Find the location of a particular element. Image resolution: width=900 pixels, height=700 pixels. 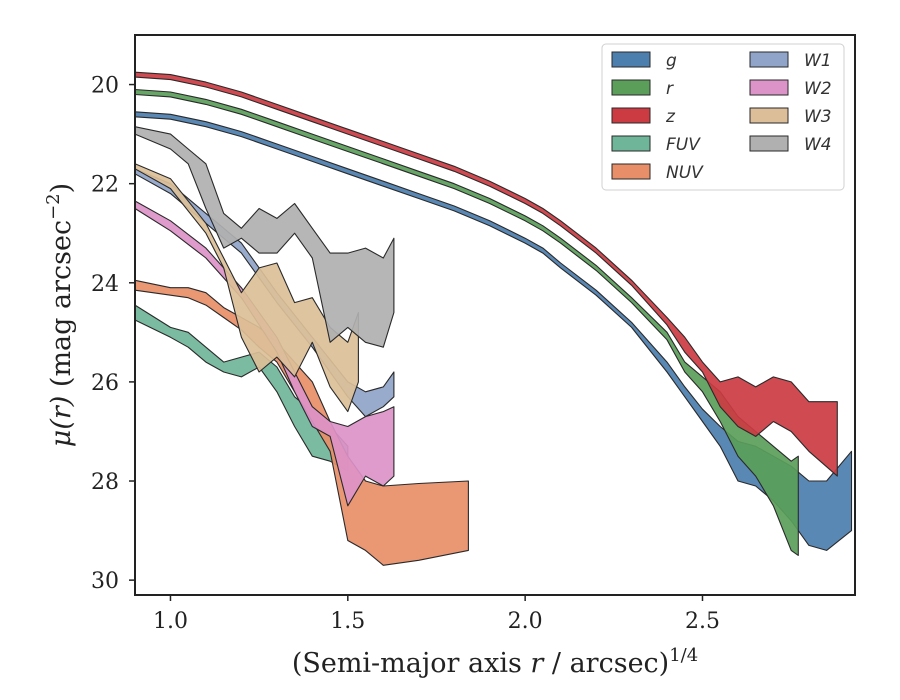

legend-swatch-z is located at coordinates (631, 115).